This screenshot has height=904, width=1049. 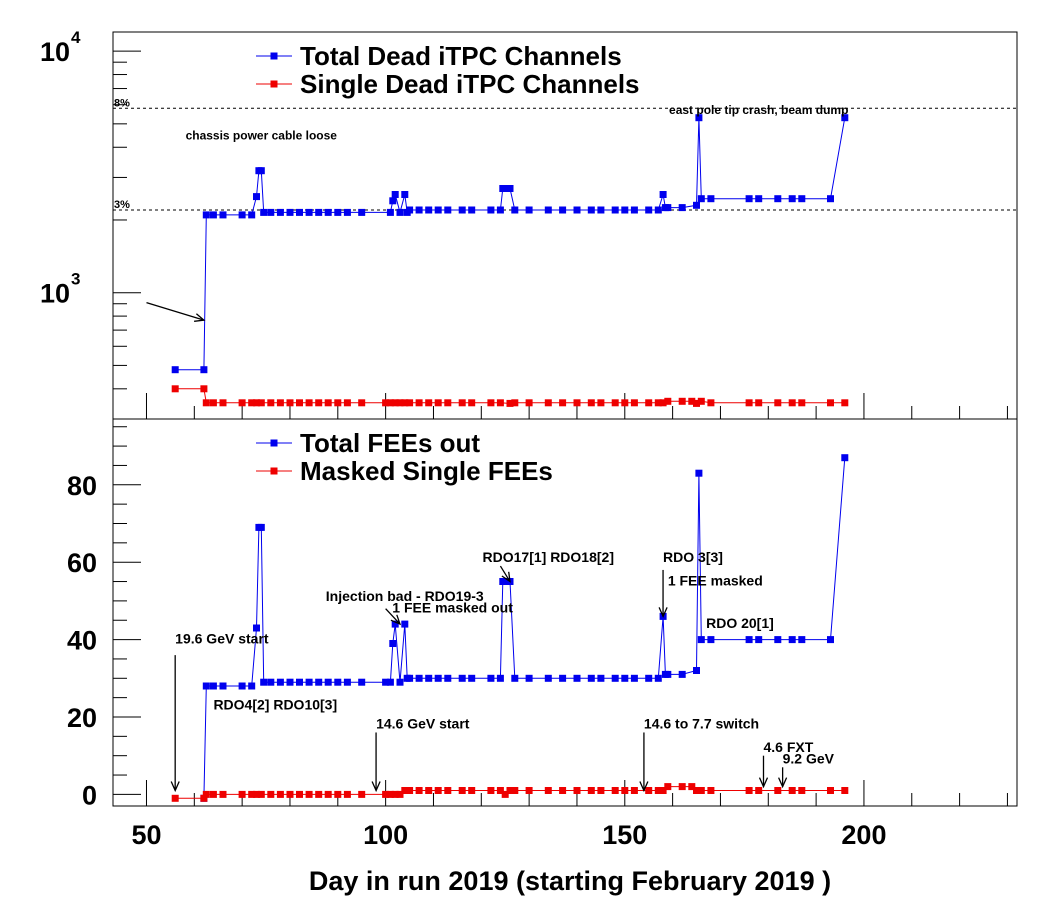 What do you see at coordinates (715, 580) in the screenshot?
I see `annotation-label: 1 FEE masked` at bounding box center [715, 580].